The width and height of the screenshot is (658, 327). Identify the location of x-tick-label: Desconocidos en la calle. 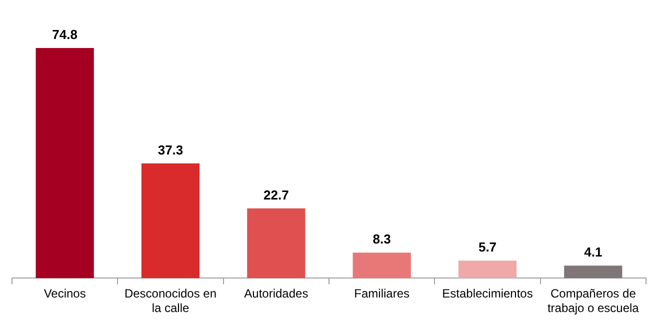
(170, 301).